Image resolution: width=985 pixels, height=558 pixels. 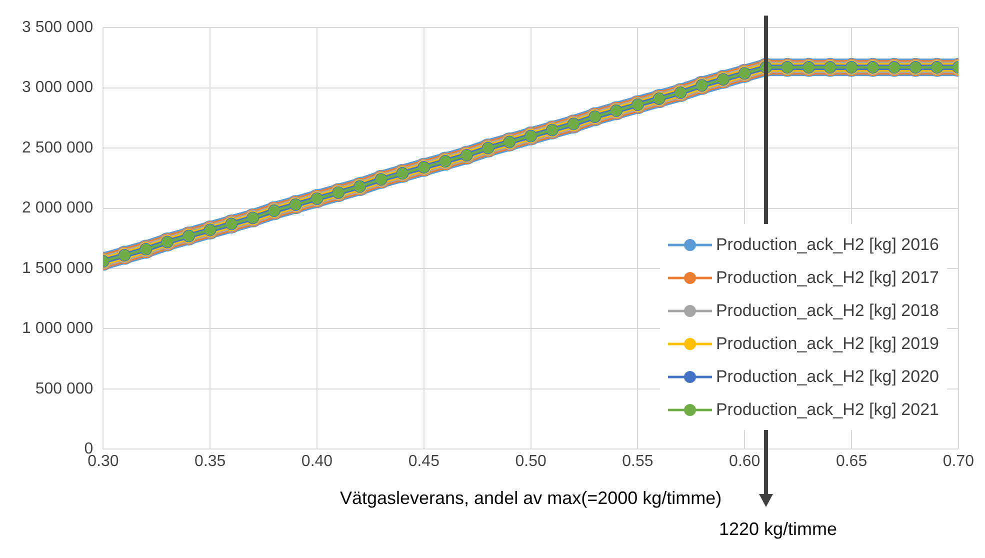 What do you see at coordinates (744, 461) in the screenshot?
I see `x-tick-label: 0.60` at bounding box center [744, 461].